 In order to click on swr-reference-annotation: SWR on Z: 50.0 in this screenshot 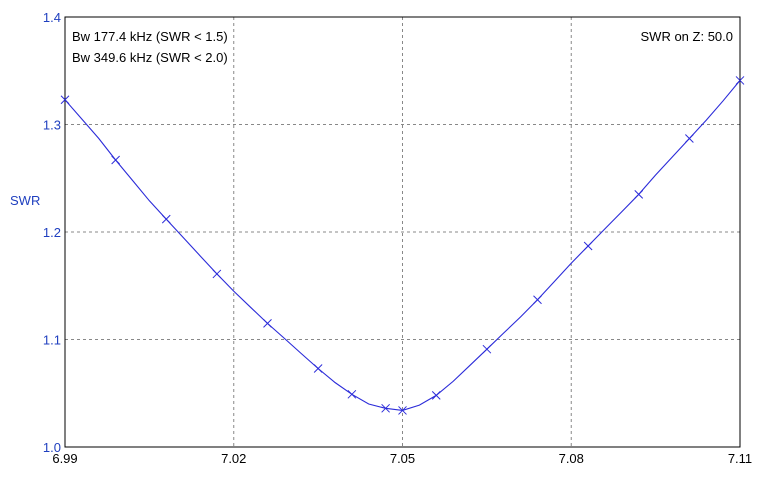, I will do `click(687, 36)`.